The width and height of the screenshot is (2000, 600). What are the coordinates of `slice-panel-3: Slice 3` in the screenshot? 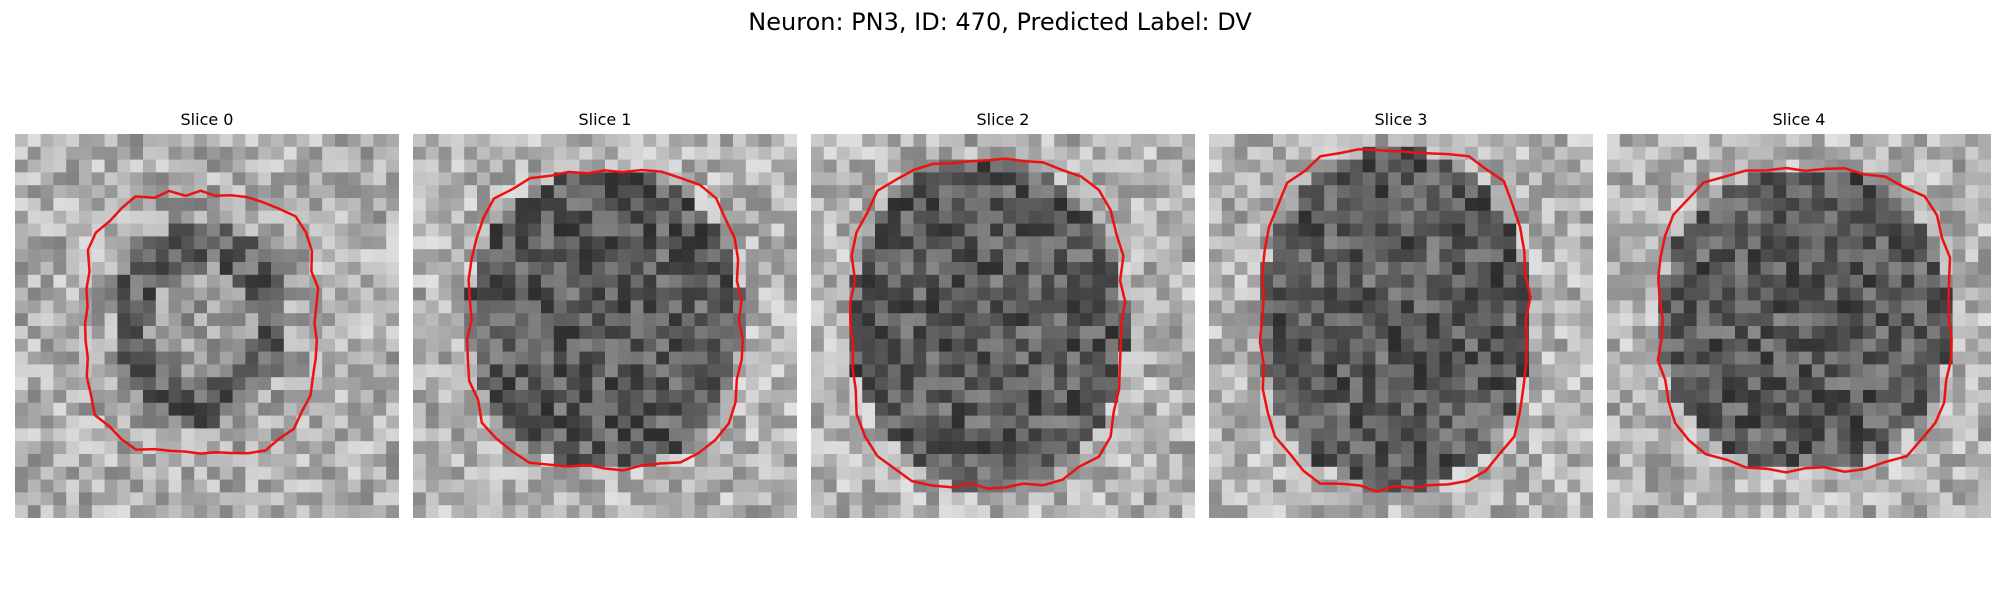 It's located at (1401, 313).